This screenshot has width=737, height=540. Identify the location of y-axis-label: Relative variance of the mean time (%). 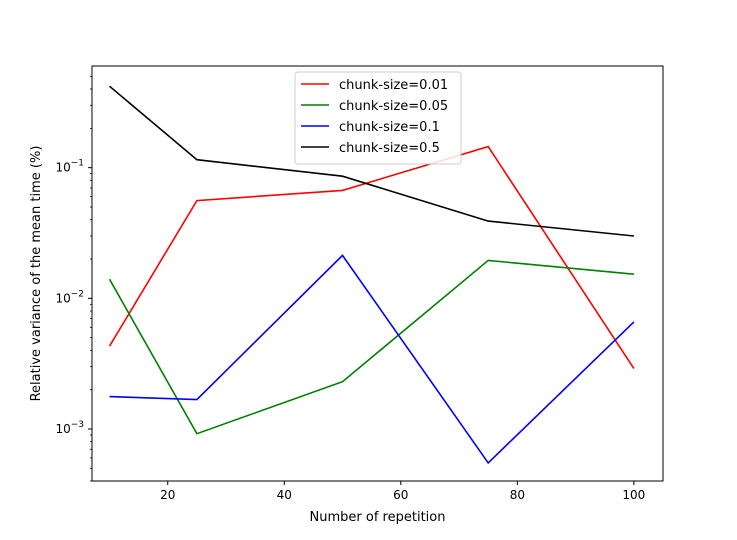
(36, 274).